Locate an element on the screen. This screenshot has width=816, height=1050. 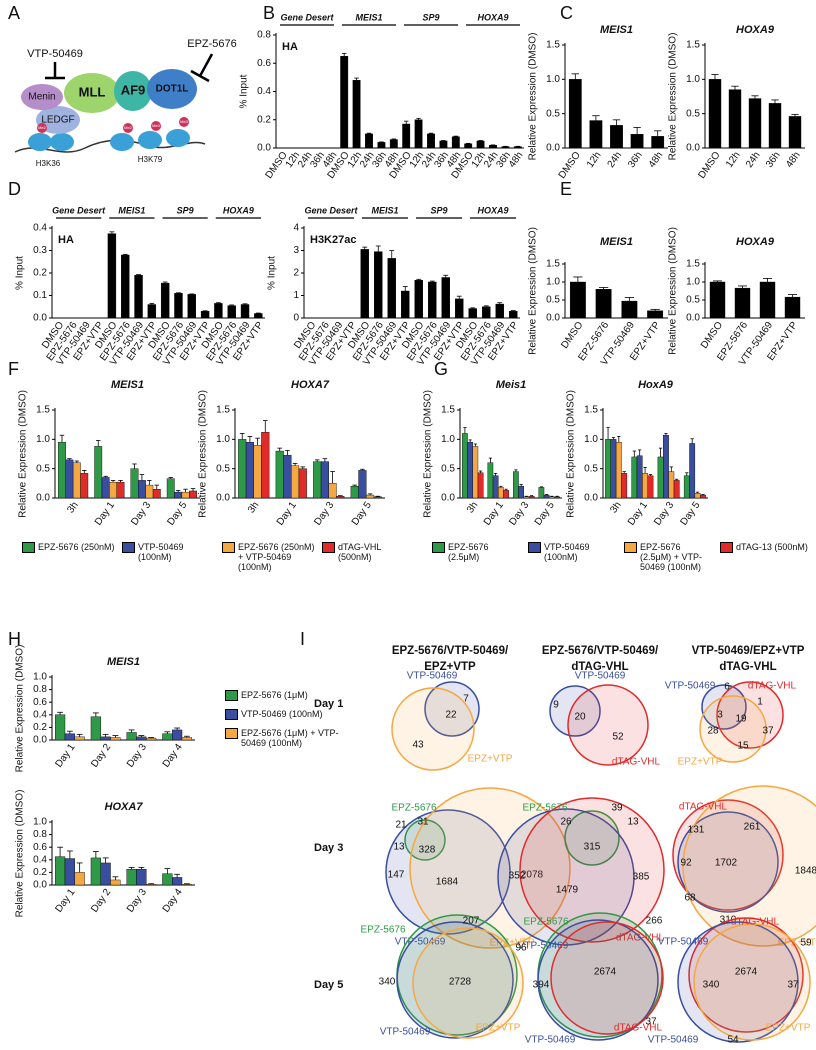
legend-label: EPZ-5676 (1μM) is located at coordinates (274, 695).